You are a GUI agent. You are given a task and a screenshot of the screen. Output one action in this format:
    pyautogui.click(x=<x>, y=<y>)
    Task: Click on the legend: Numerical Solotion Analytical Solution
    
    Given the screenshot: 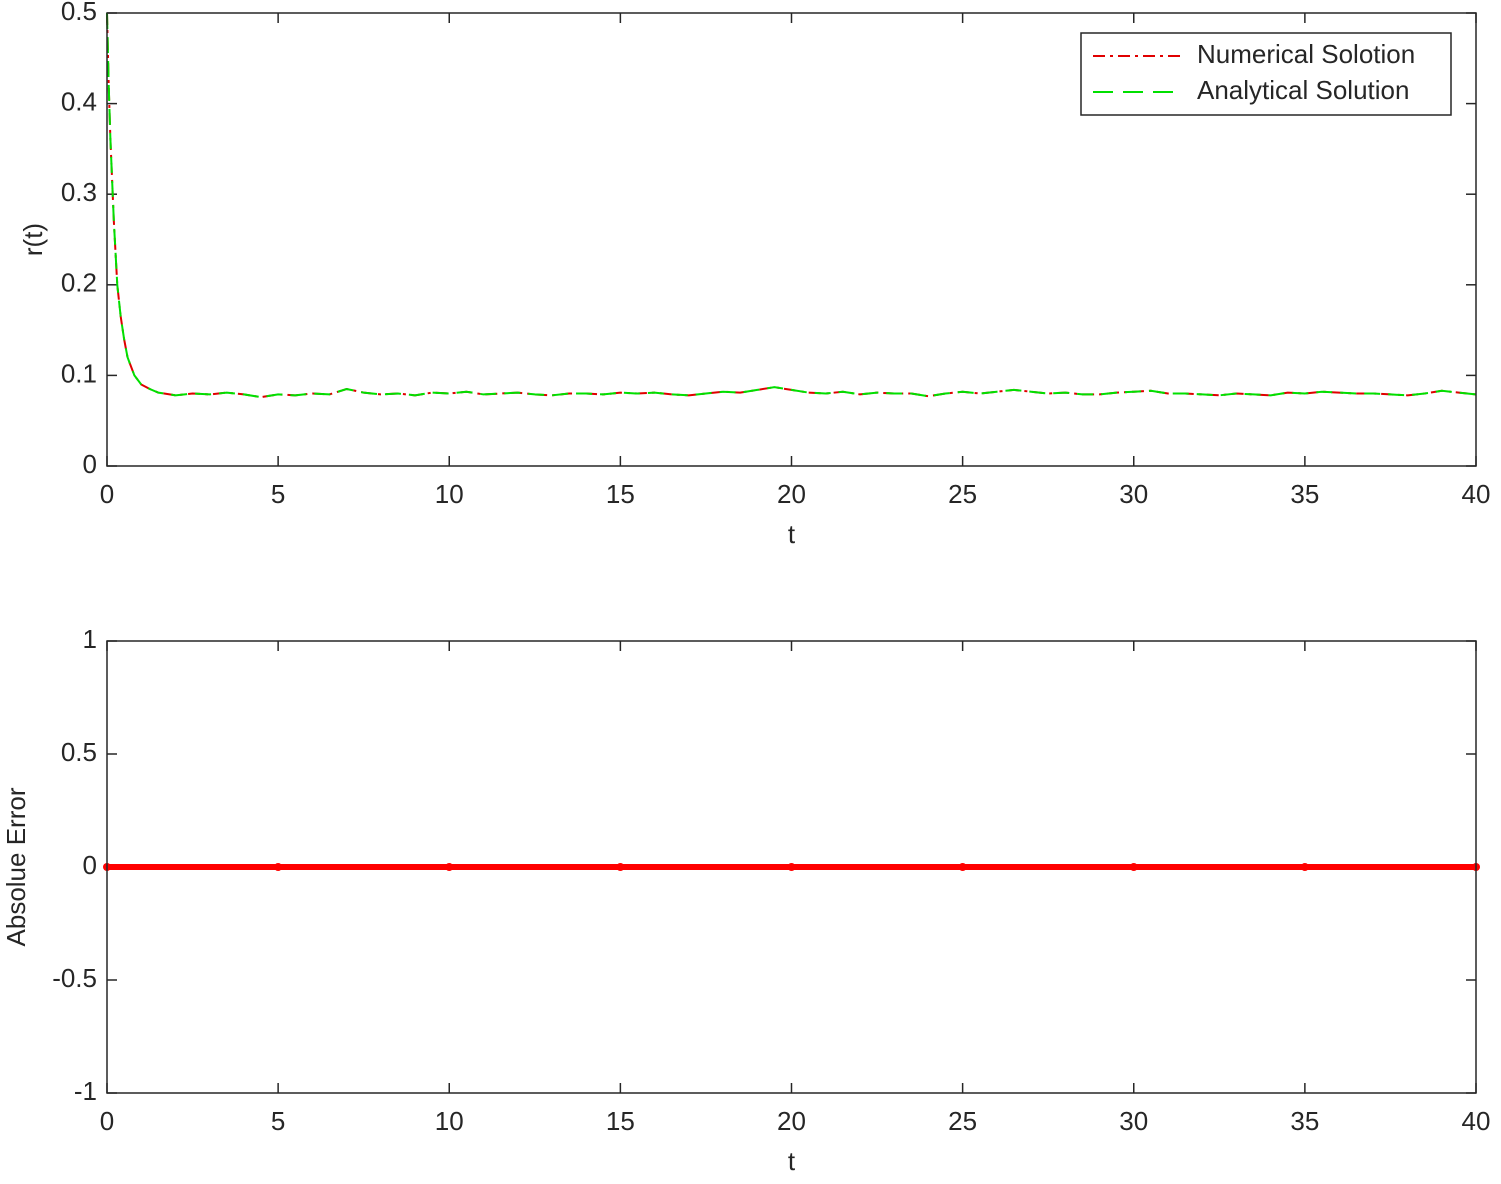 What is the action you would take?
    pyautogui.click(x=1266, y=74)
    